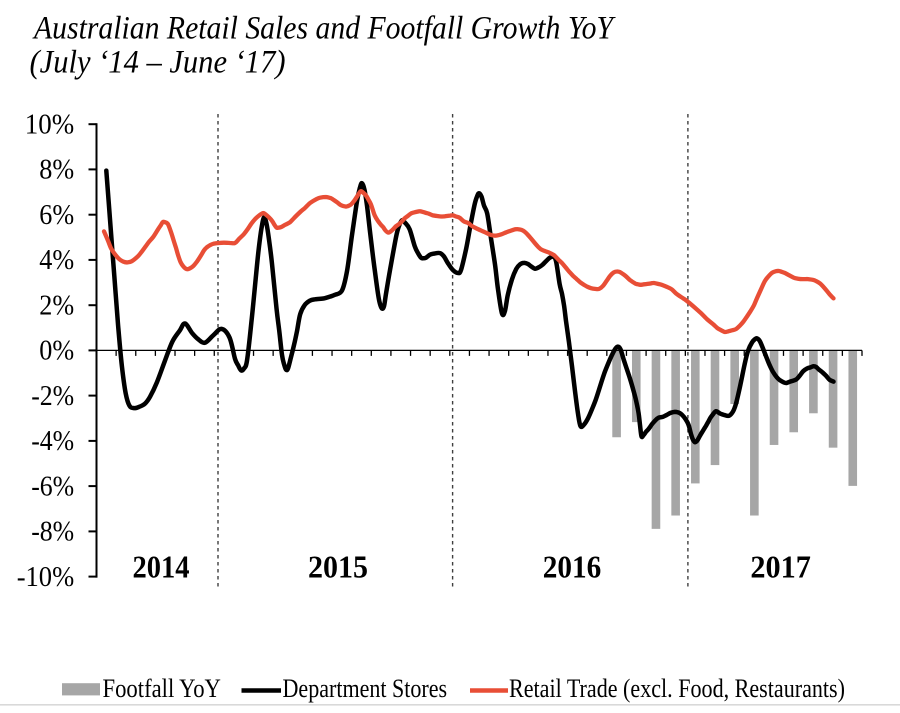 Image resolution: width=900 pixels, height=713 pixels. Describe the element at coordinates (365, 688) in the screenshot. I see `svg-text: Department Stores` at that location.